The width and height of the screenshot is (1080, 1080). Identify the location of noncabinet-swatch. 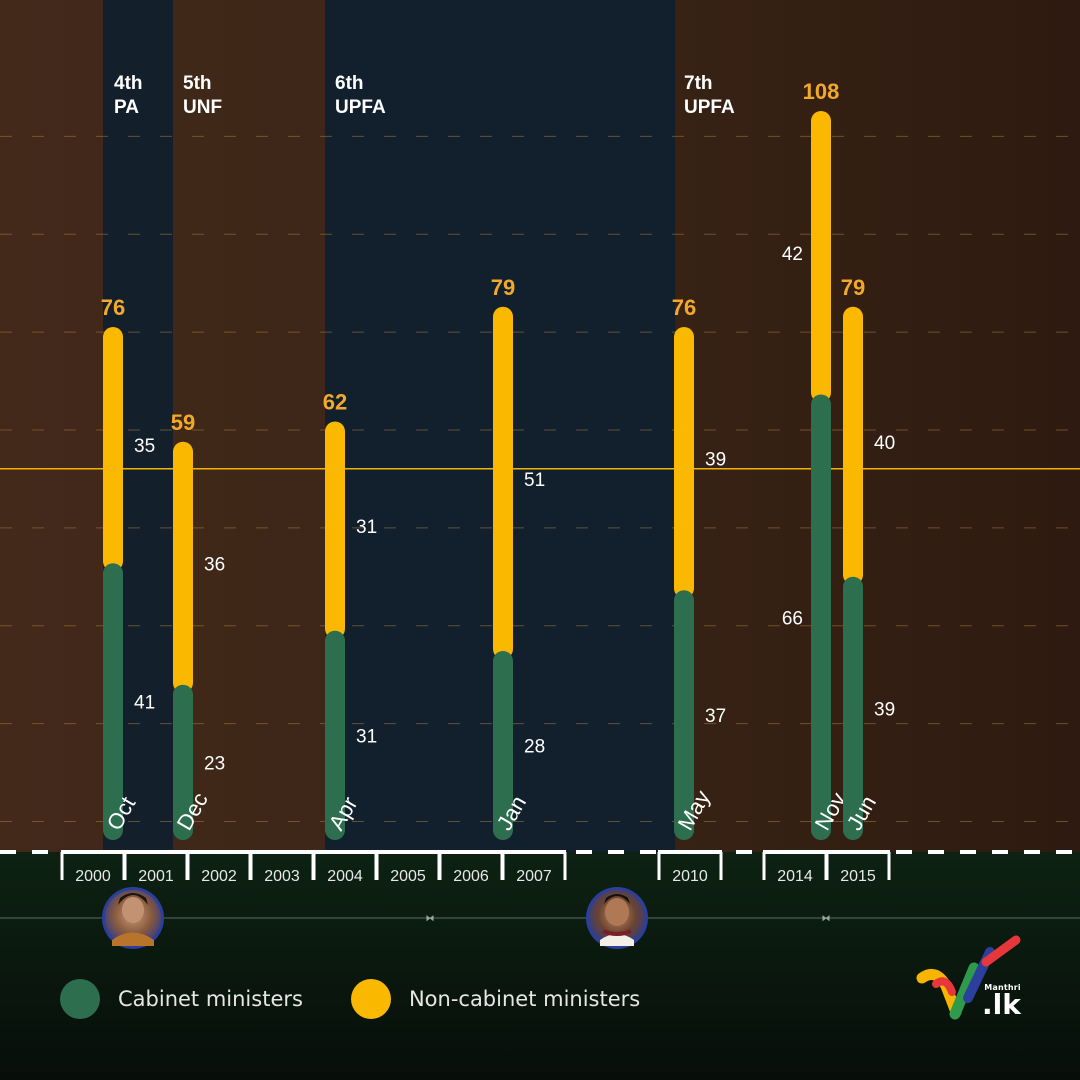
(370, 999).